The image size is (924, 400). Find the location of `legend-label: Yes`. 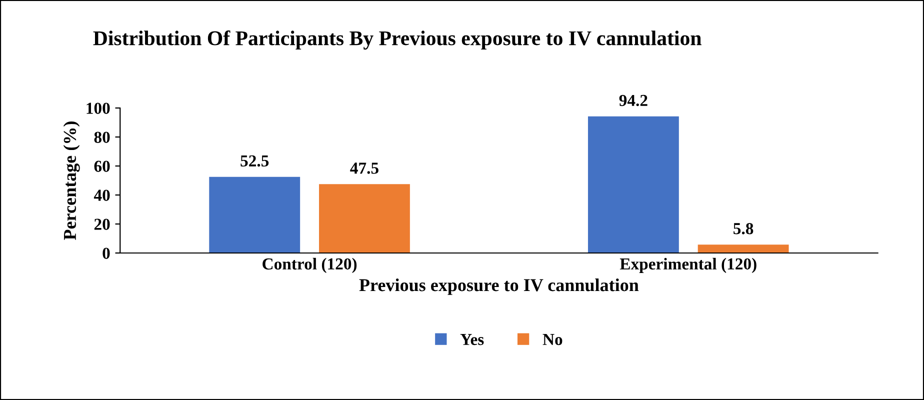

legend-label: Yes is located at coordinates (472, 340).